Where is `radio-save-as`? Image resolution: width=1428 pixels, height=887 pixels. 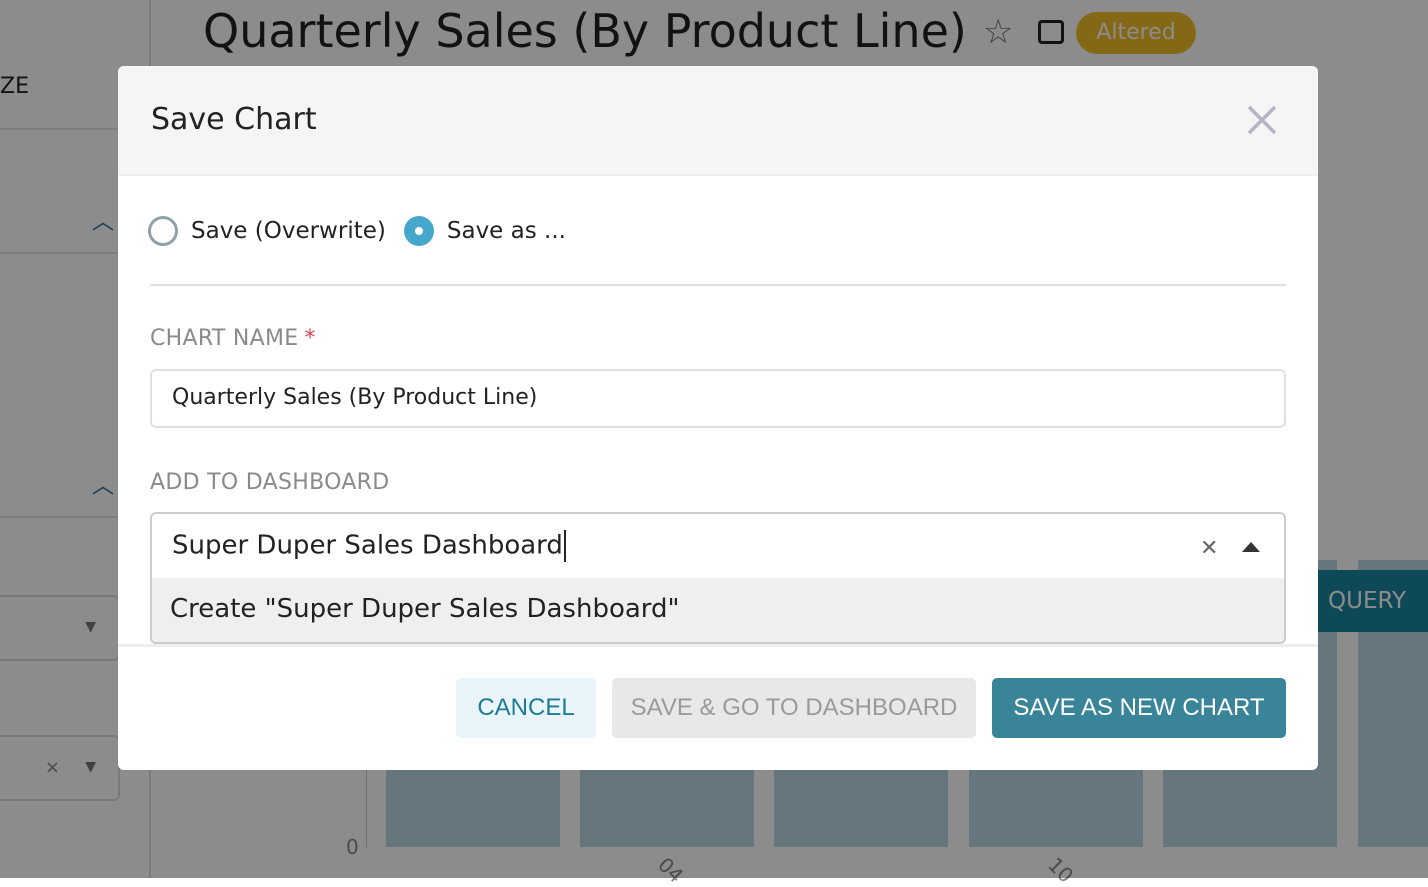
radio-save-as is located at coordinates (418, 231).